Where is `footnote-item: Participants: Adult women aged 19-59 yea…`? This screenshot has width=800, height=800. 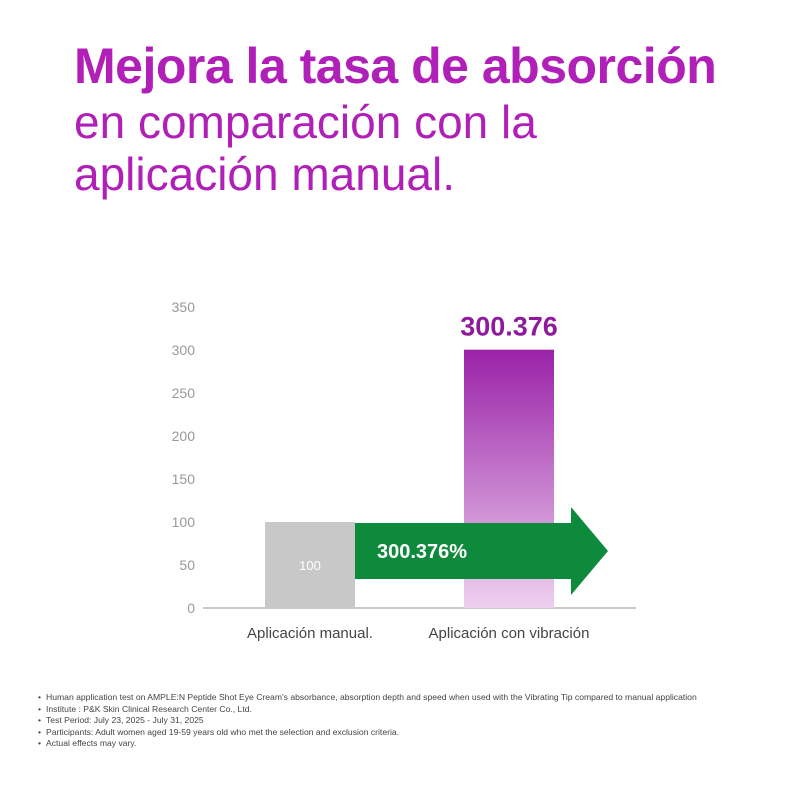 footnote-item: Participants: Adult women aged 19-59 yea… is located at coordinates (408, 733).